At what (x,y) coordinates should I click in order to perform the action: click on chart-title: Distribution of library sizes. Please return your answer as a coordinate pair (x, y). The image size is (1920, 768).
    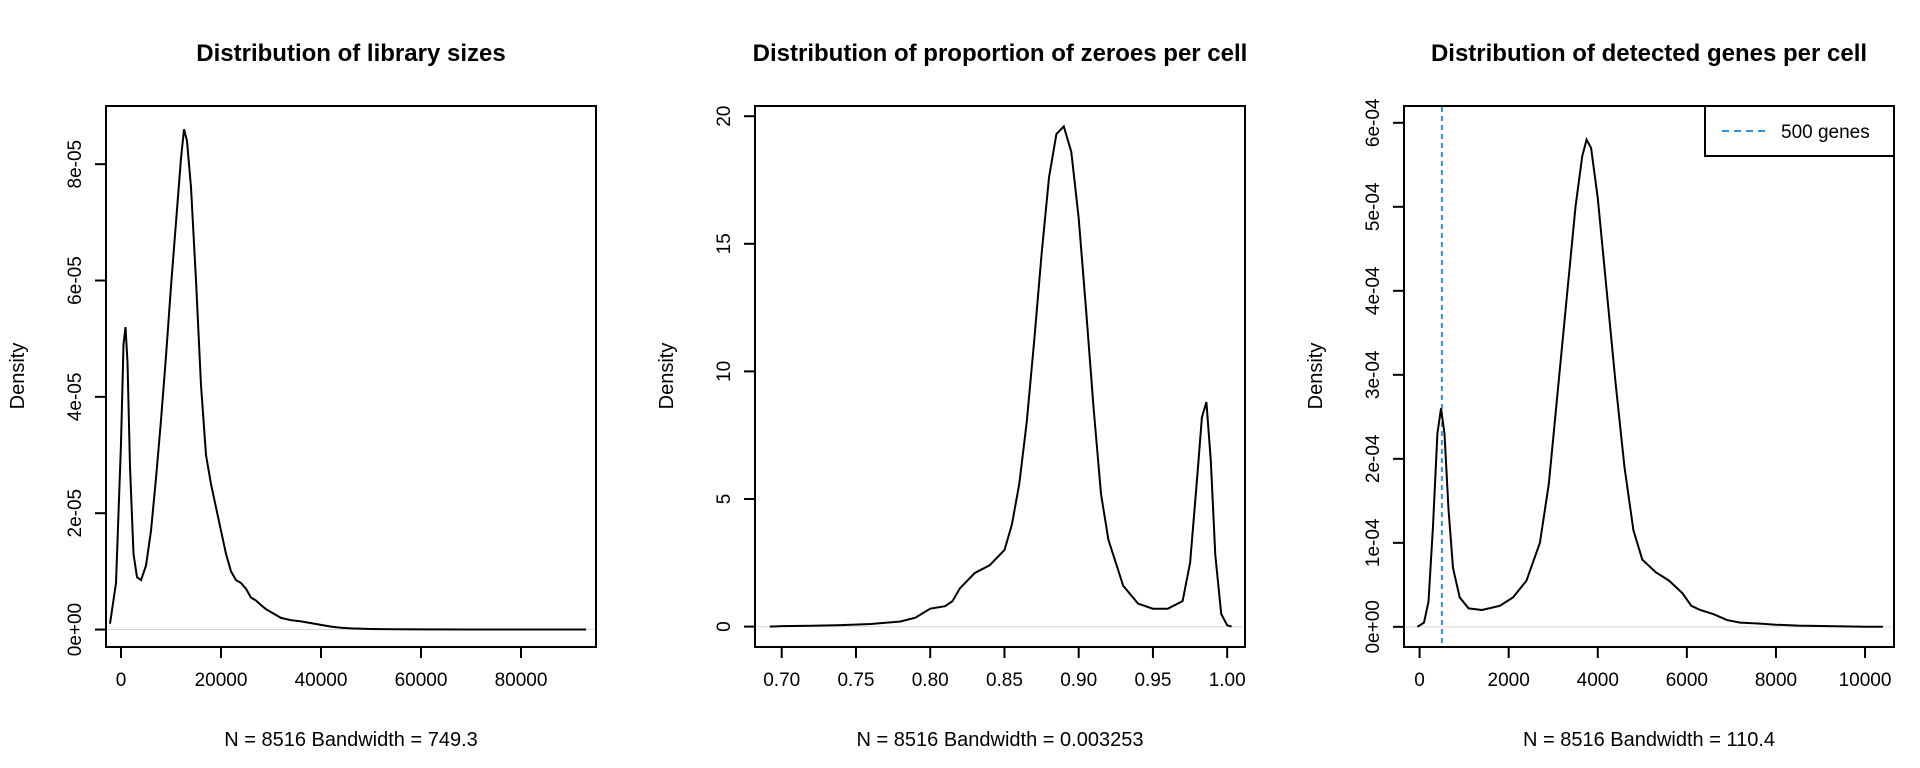
    Looking at the image, I should click on (350, 53).